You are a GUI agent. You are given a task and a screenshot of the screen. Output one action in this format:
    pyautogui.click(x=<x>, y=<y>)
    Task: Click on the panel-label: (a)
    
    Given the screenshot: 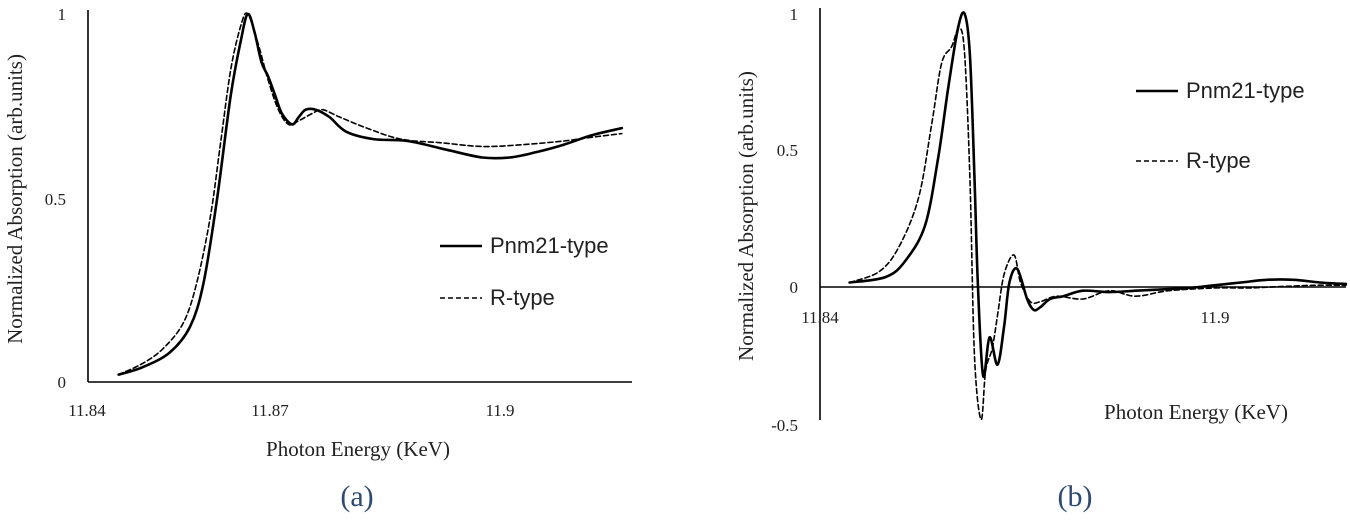 What is the action you would take?
    pyautogui.click(x=356, y=496)
    